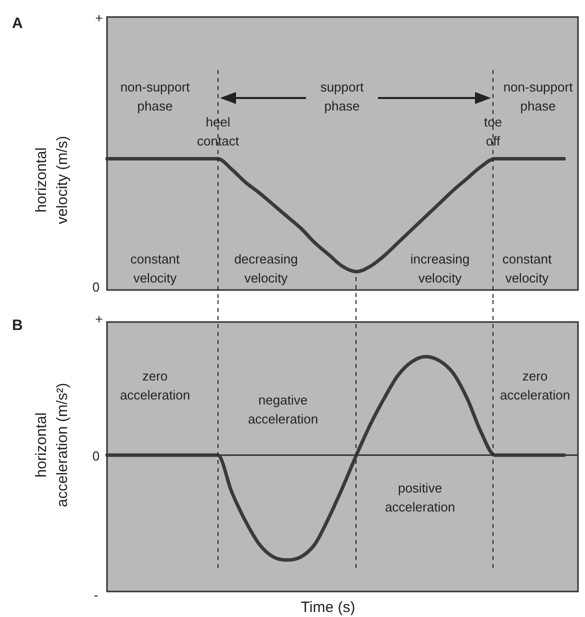 The height and width of the screenshot is (617, 585). Describe the element at coordinates (52, 180) in the screenshot. I see `y-axis-title: horizontal velocity (m/s)` at that location.